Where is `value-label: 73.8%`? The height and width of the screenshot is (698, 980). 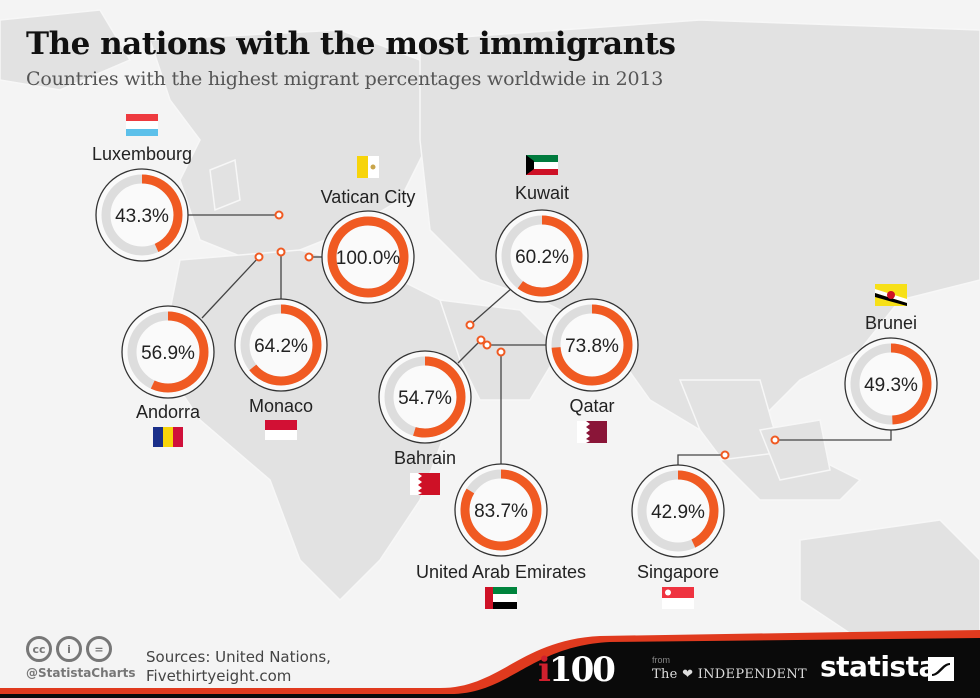 value-label: 73.8% is located at coordinates (592, 346).